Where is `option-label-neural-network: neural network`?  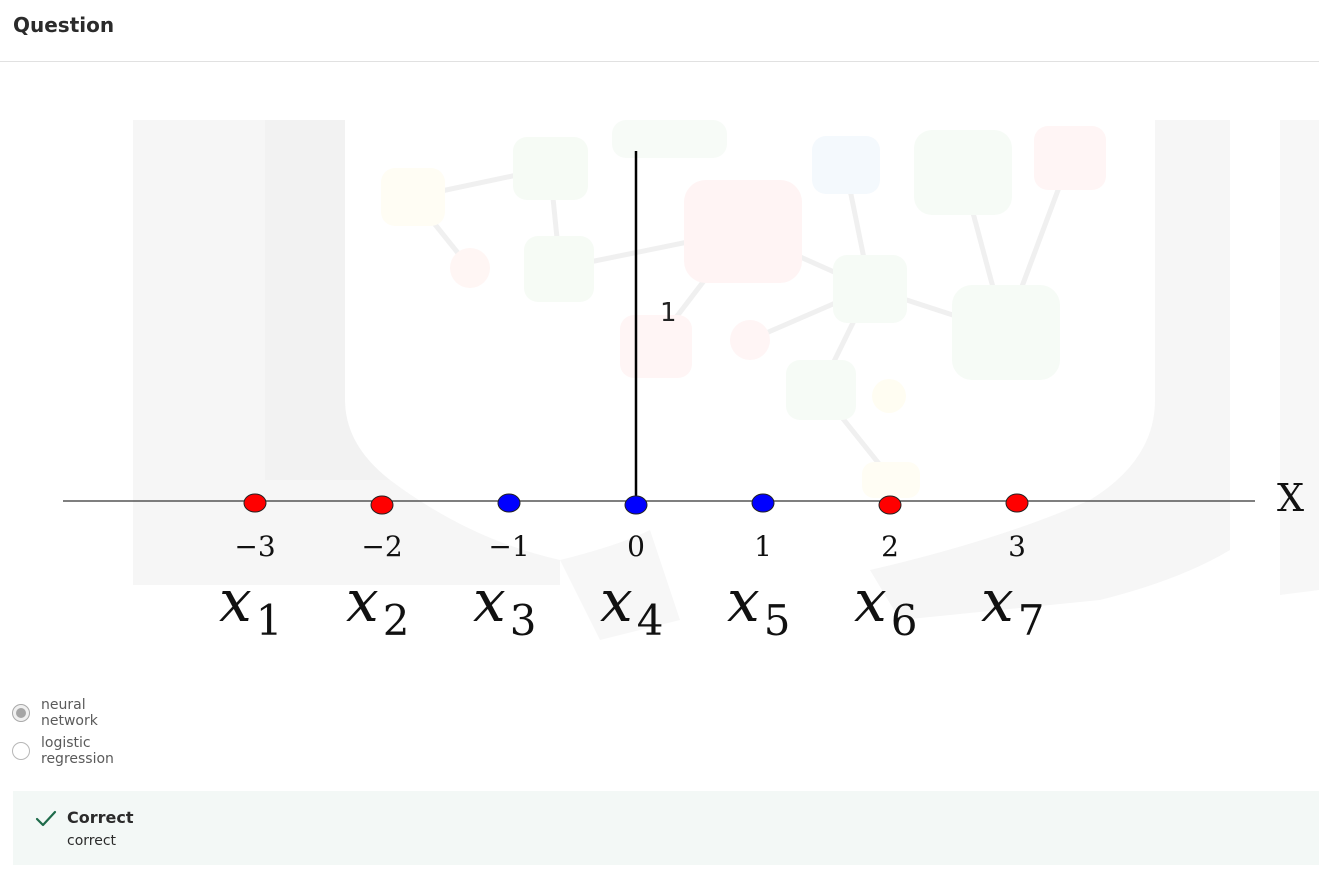
option-label-neural-network: neural network is located at coordinates (69, 713).